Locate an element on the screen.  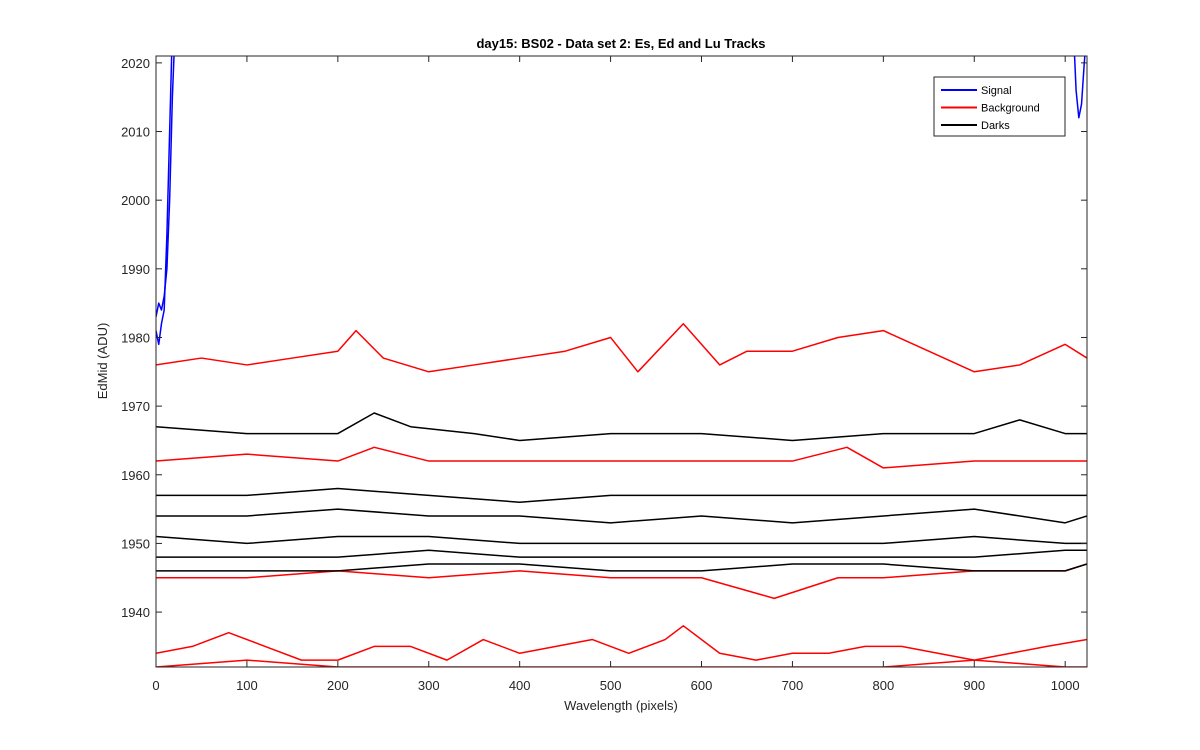
x-axis-label: Wavelength (pixels) is located at coordinates (621, 705).